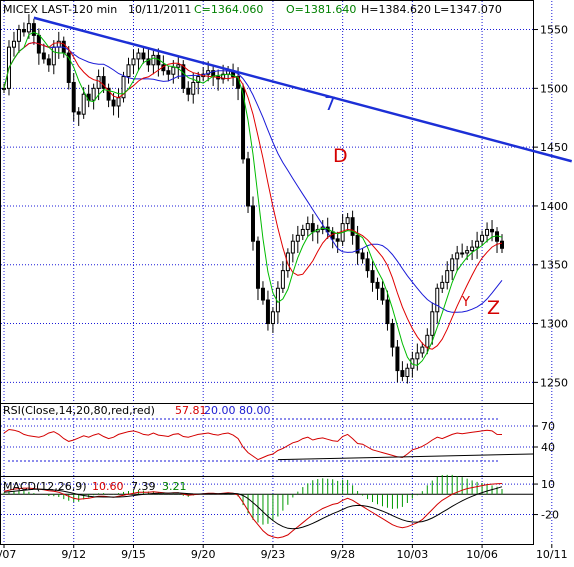 The height and width of the screenshot is (567, 574). I want to click on rsi-high-value: 80.00, so click(255, 410).